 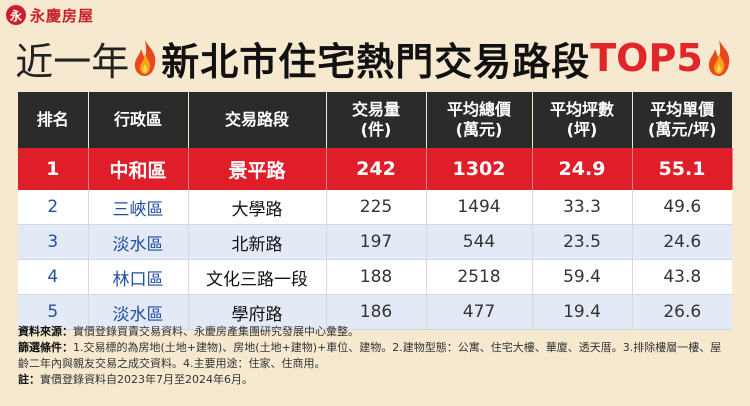 I want to click on cell-avg-total: 1302, so click(x=479, y=169).